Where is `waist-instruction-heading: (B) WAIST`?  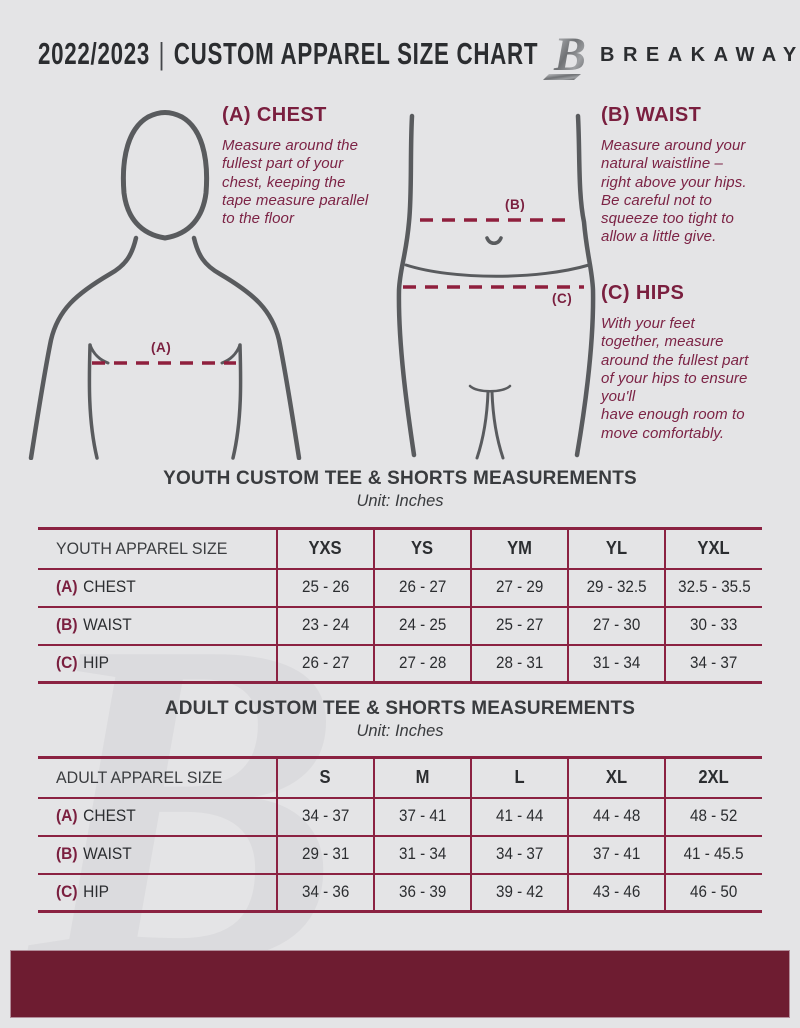 waist-instruction-heading: (B) WAIST is located at coordinates (651, 115).